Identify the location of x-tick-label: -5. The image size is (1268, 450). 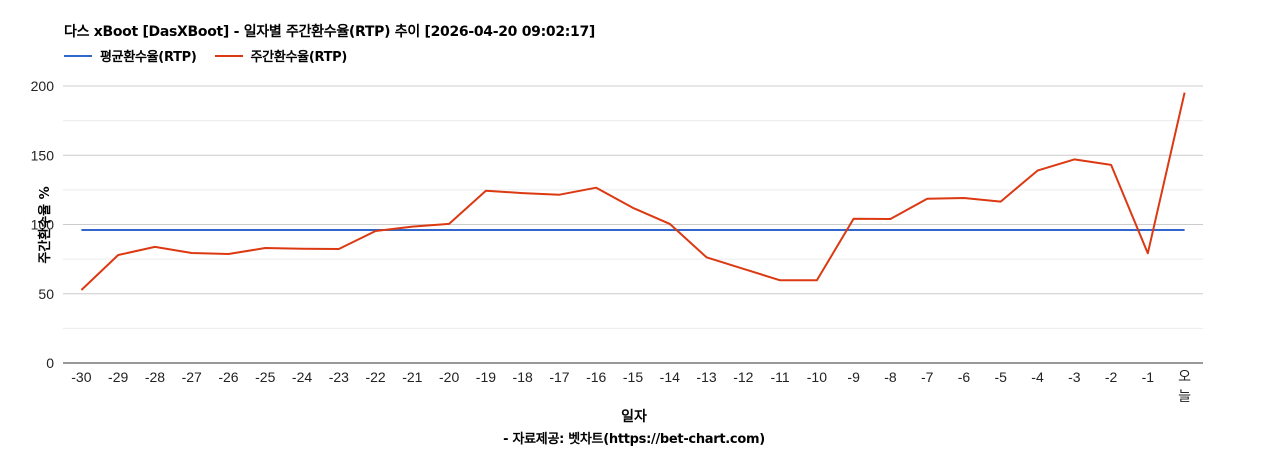
(1001, 377).